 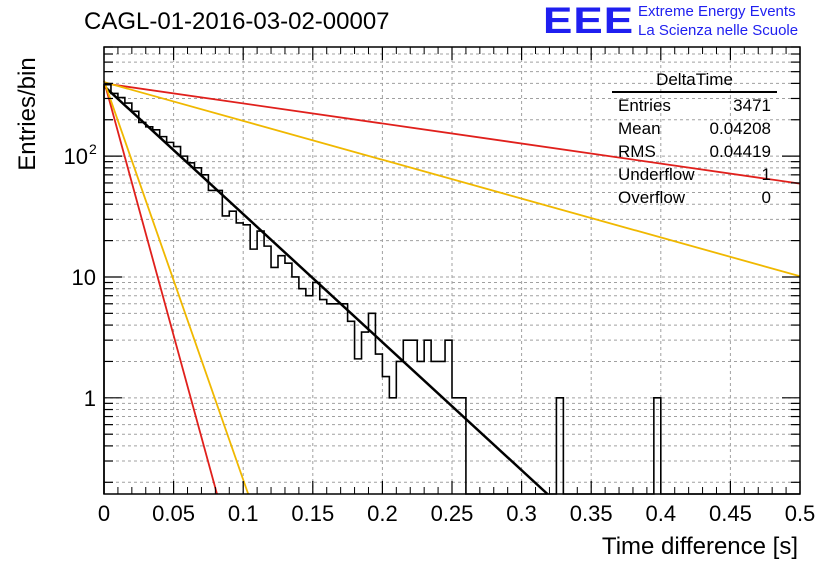 What do you see at coordinates (718, 30) in the screenshot?
I see `logo-line-2: La Scienza nelle Scuole` at bounding box center [718, 30].